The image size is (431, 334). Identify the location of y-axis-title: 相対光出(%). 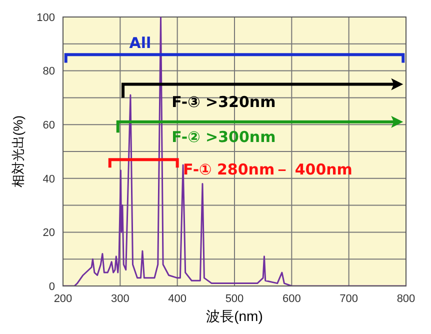
(18, 151).